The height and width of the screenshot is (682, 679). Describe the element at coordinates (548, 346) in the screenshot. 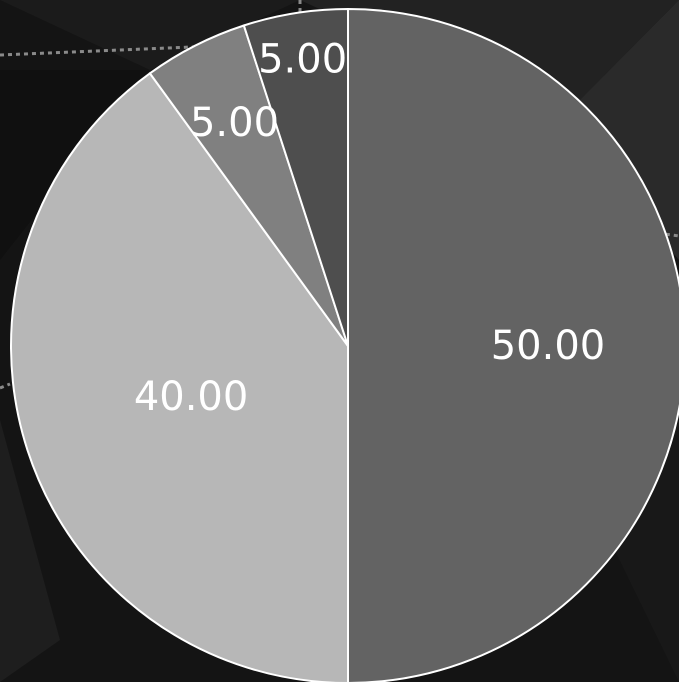

I see `pie-label-1: 50.00` at that location.